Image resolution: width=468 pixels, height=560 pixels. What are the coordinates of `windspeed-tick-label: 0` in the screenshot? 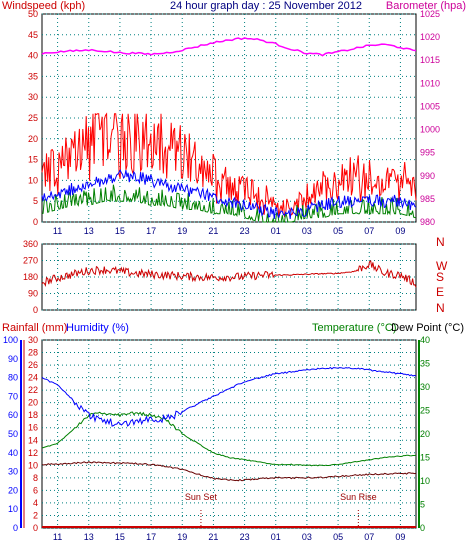 It's located at (35, 222).